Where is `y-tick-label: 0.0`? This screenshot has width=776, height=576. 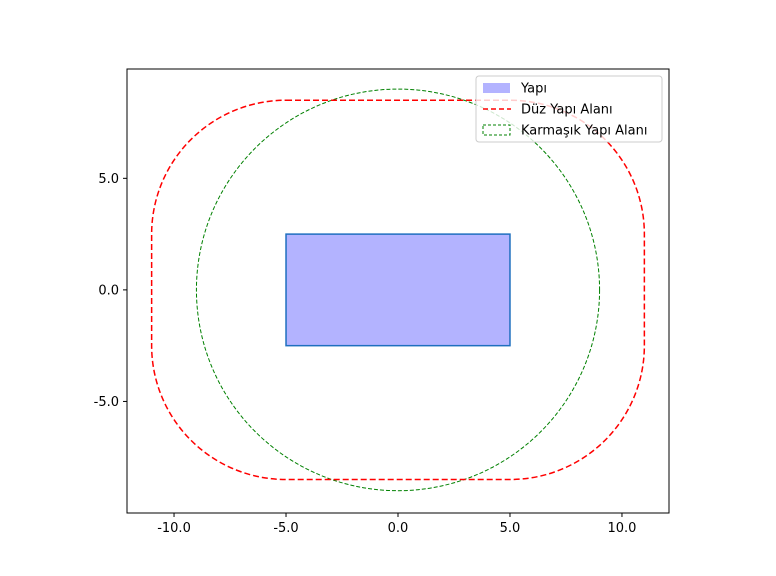 y-tick-label: 0.0 is located at coordinates (108, 290).